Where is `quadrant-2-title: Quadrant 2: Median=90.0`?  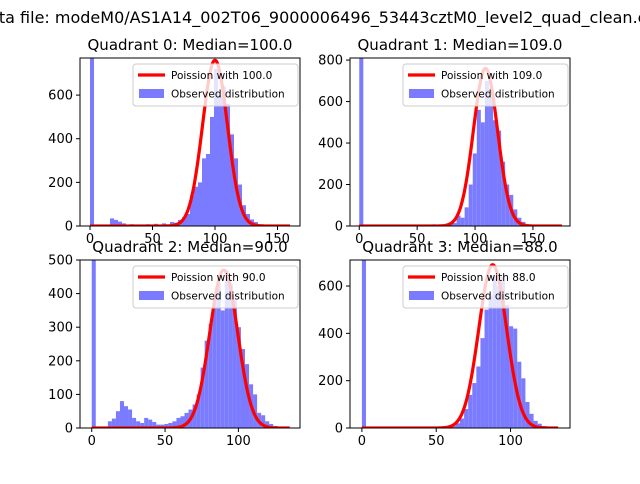
quadrant-2-title: Quadrant 2: Median=90.0 is located at coordinates (189, 247).